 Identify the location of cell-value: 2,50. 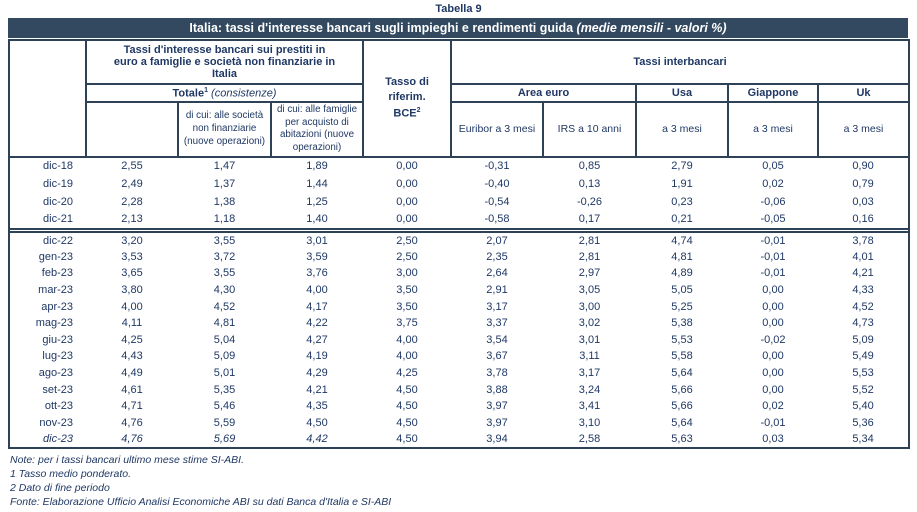
(407, 240).